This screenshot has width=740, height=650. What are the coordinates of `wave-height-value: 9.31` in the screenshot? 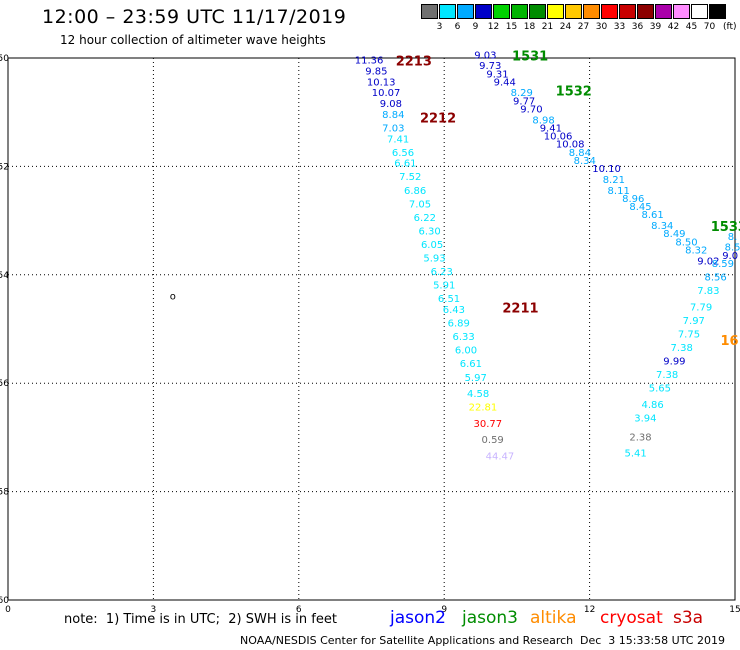 It's located at (497, 74).